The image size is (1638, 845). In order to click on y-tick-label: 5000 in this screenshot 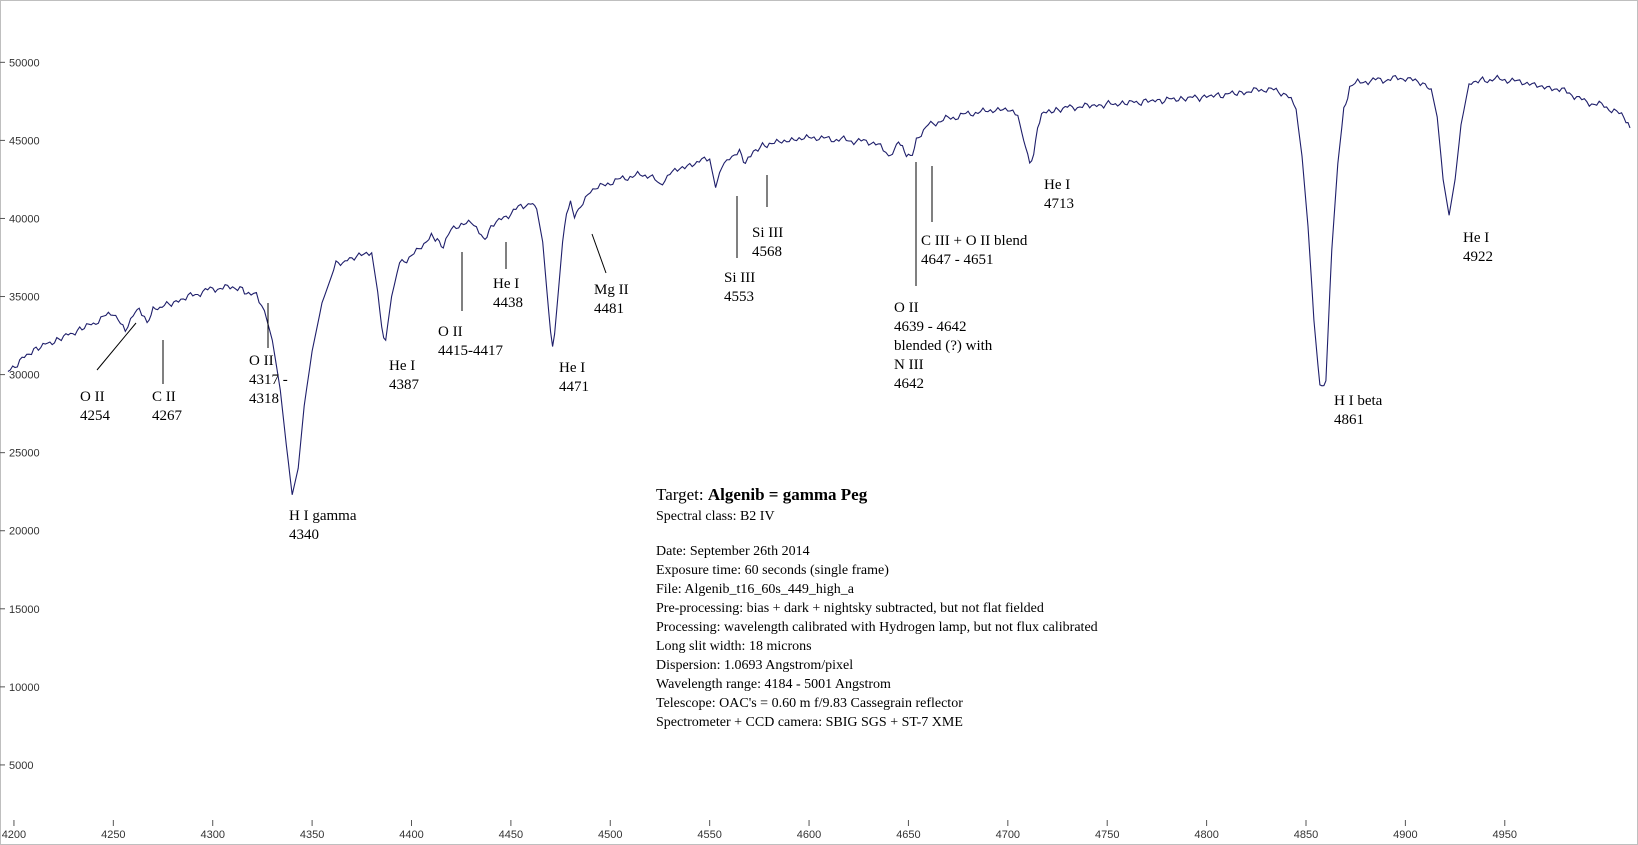, I will do `click(21, 766)`.